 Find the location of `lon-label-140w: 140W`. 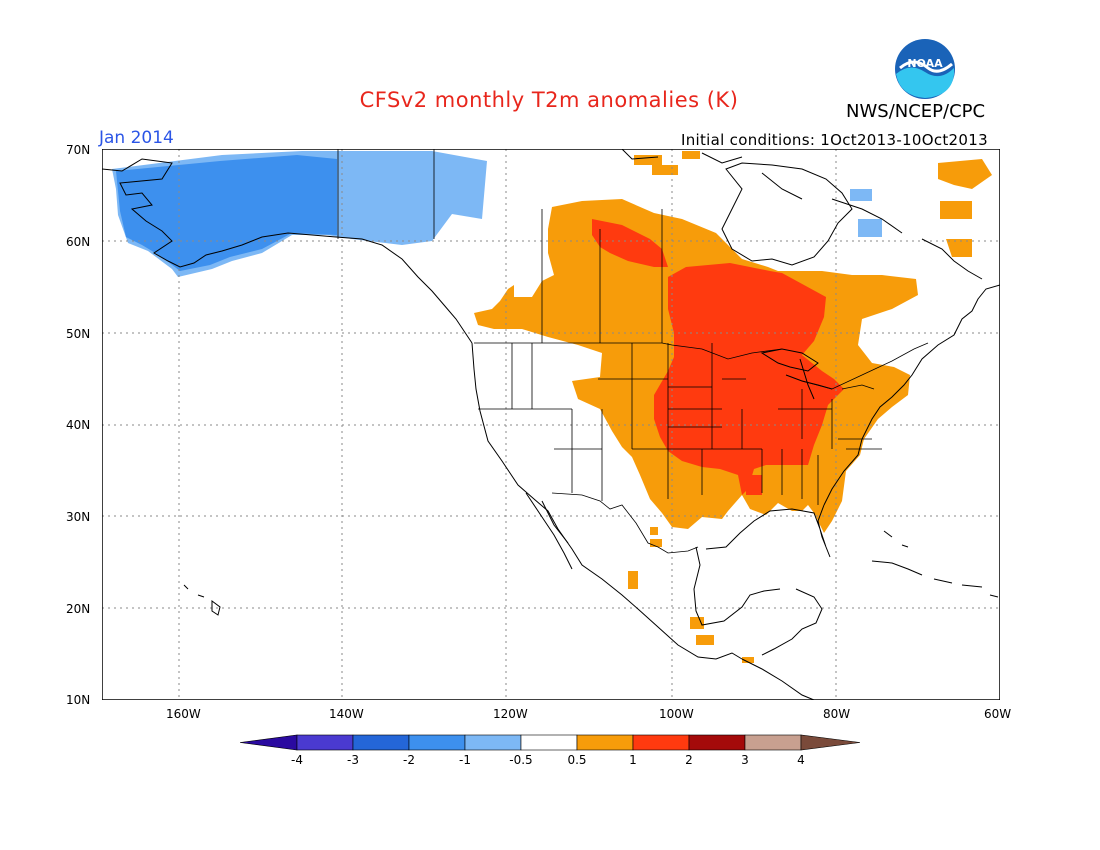

lon-label-140w: 140W is located at coordinates (346, 714).